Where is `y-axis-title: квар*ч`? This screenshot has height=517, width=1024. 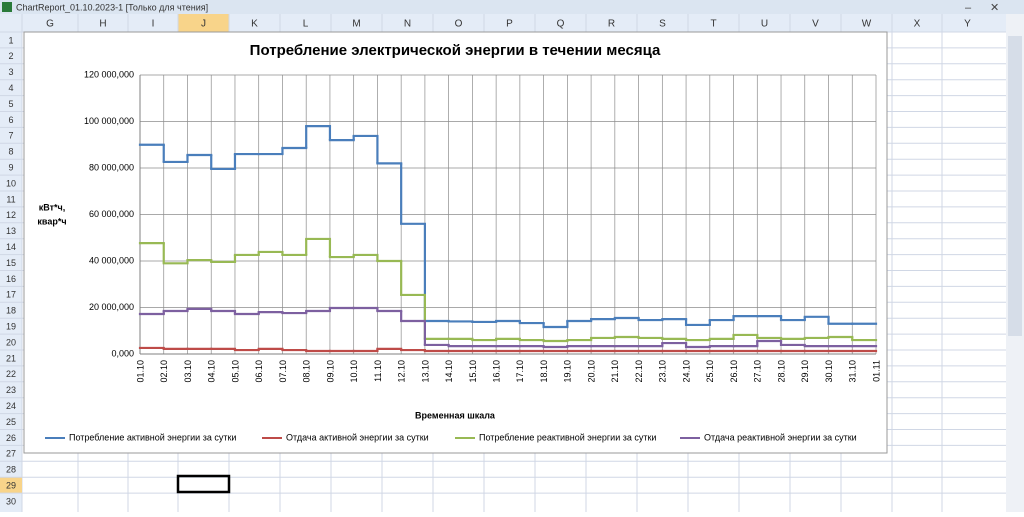 y-axis-title: квар*ч is located at coordinates (51, 221).